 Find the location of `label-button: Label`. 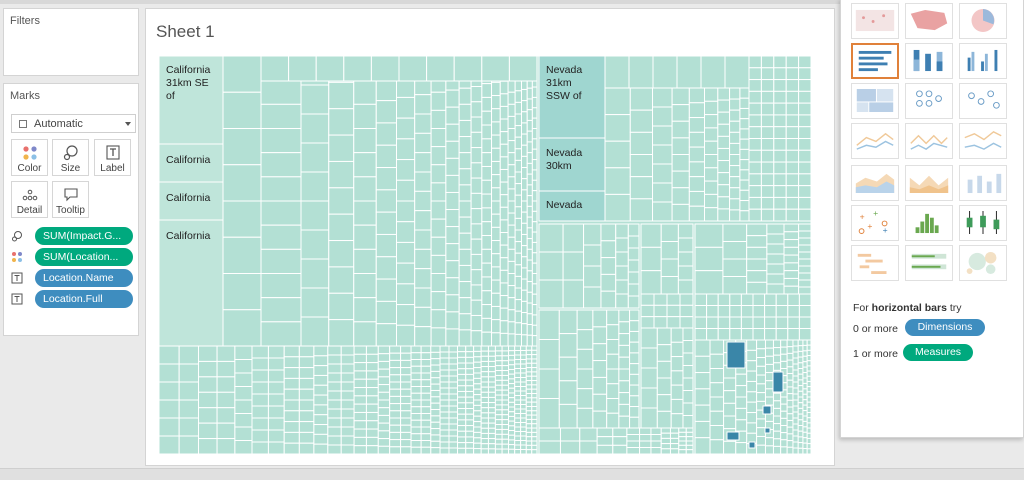

label-button: Label is located at coordinates (112, 157).